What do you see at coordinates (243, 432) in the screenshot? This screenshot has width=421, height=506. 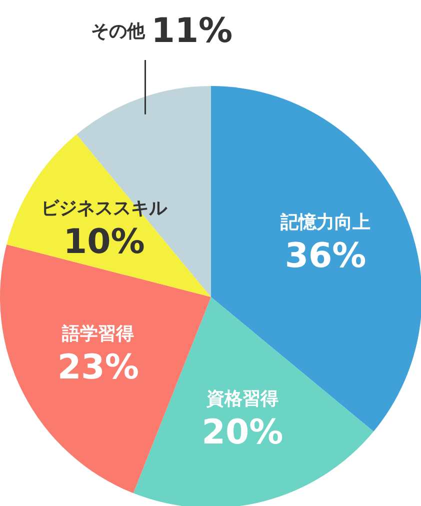 I see `data-label: 20%` at bounding box center [243, 432].